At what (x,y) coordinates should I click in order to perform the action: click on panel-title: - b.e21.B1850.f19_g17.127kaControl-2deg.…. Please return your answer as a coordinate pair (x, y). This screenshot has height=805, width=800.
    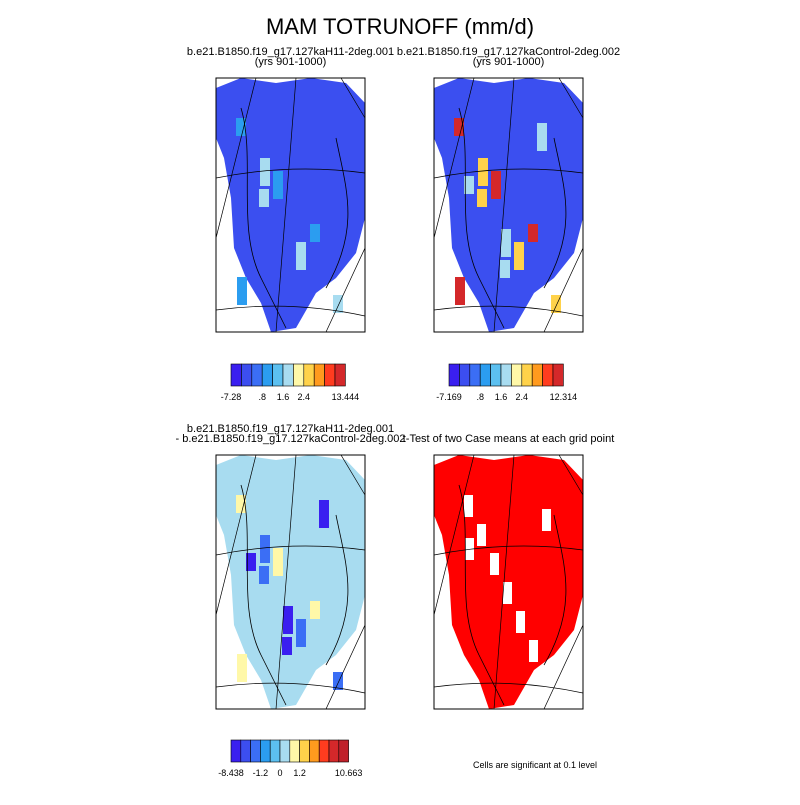
    Looking at the image, I should click on (291, 439).